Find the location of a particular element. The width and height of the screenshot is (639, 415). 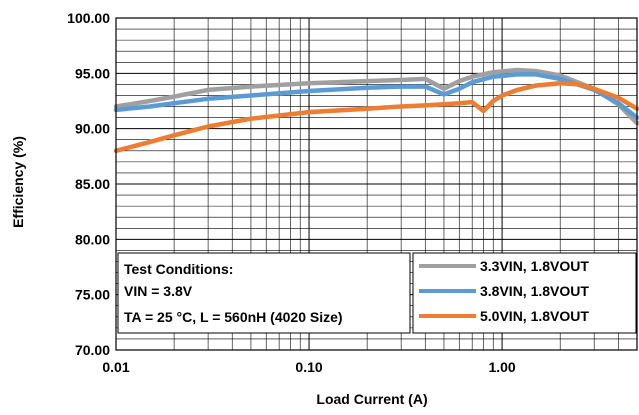

y-tick-label: 75.00 is located at coordinates (92, 295).